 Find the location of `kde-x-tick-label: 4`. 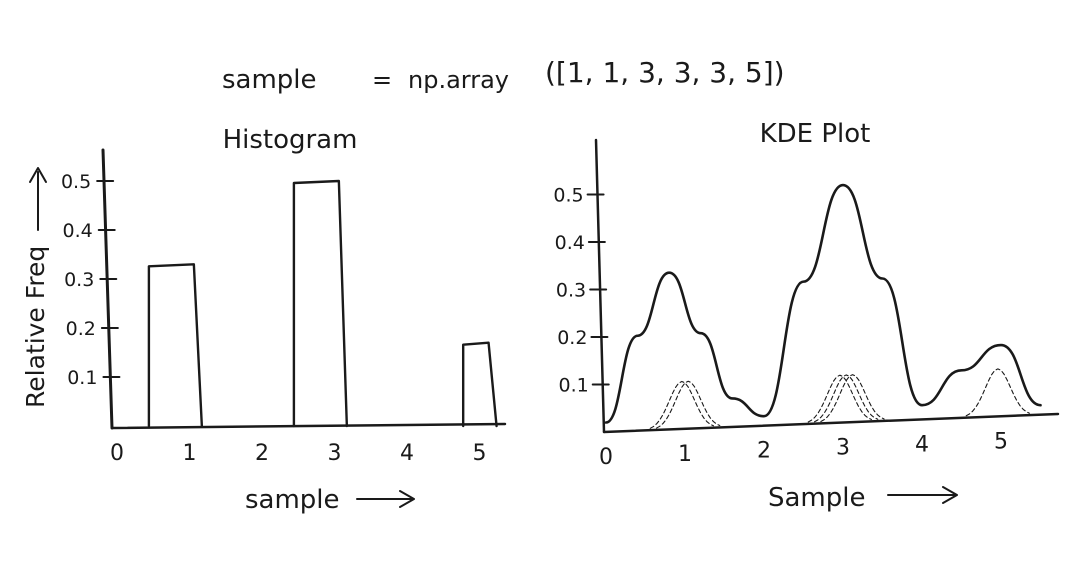

kde-x-tick-label: 4 is located at coordinates (922, 444).